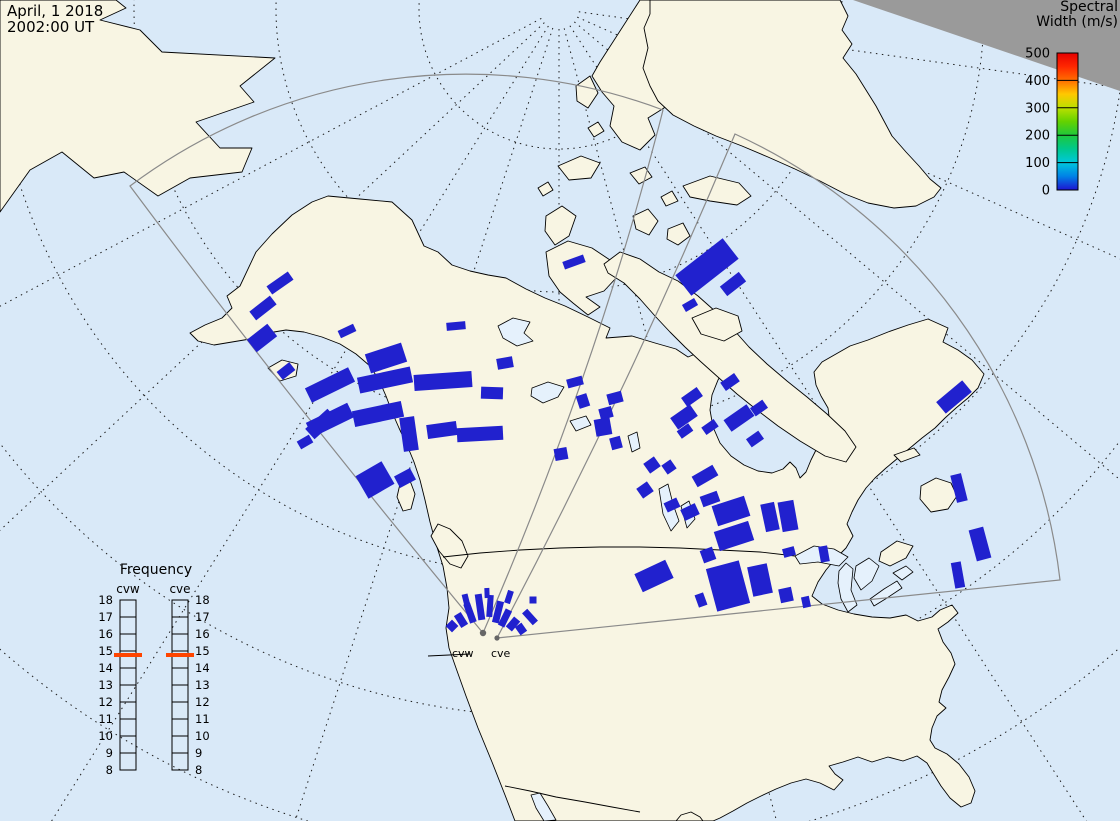 This screenshot has width=1120, height=821. I want to click on colorbar-tick-label: 0, so click(1046, 191).